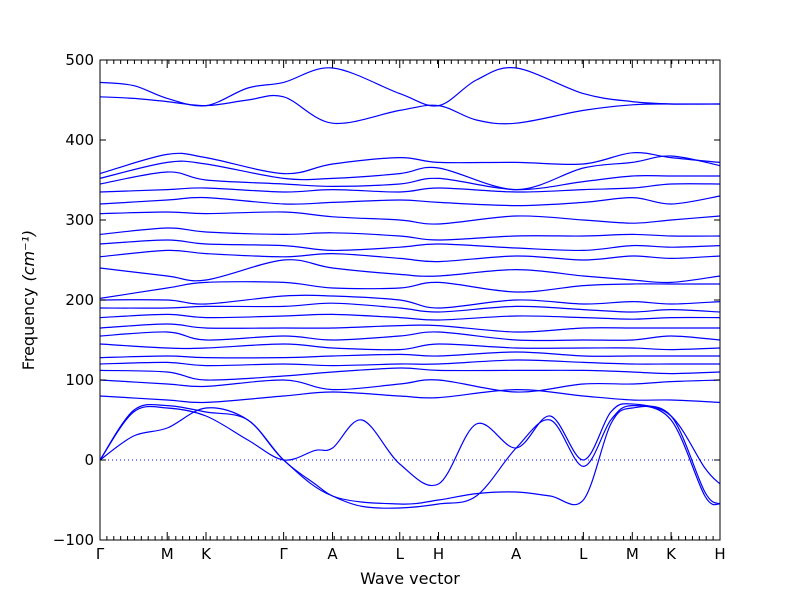 The width and height of the screenshot is (800, 600). I want to click on y-tick-labels: −100 0 100 200 300 400 500, so click(73, 300).